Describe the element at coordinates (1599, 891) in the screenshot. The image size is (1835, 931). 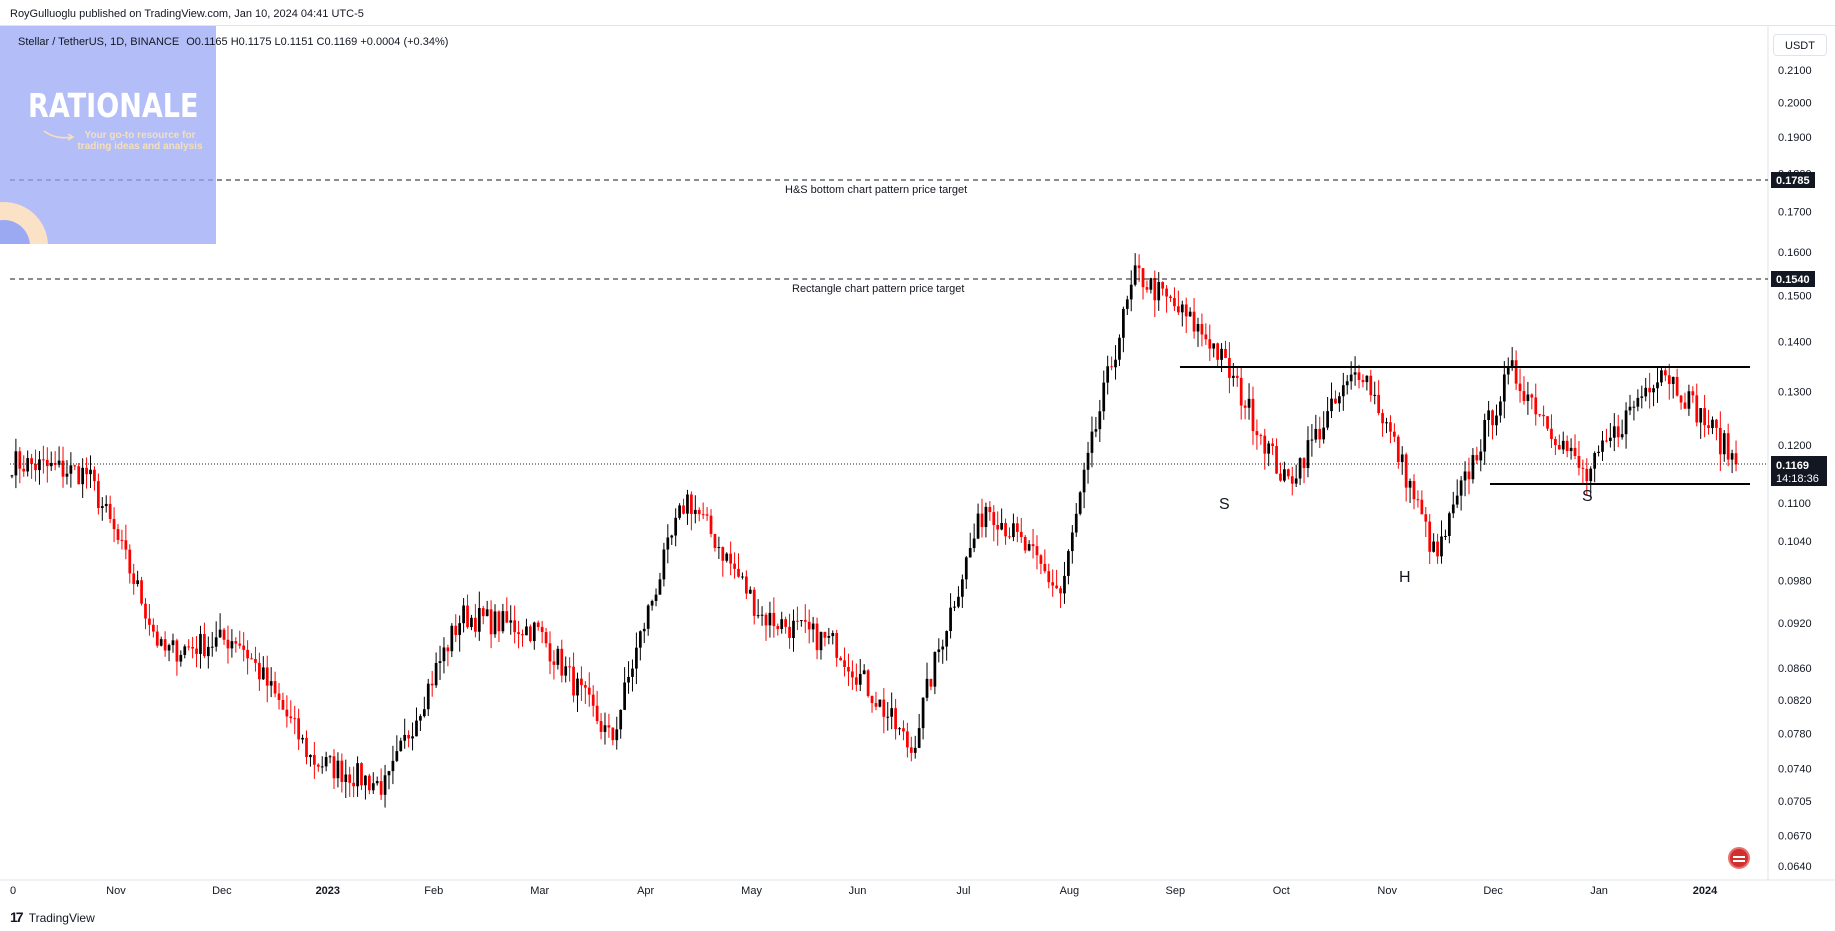
I see `time-tick-label: Jan` at that location.